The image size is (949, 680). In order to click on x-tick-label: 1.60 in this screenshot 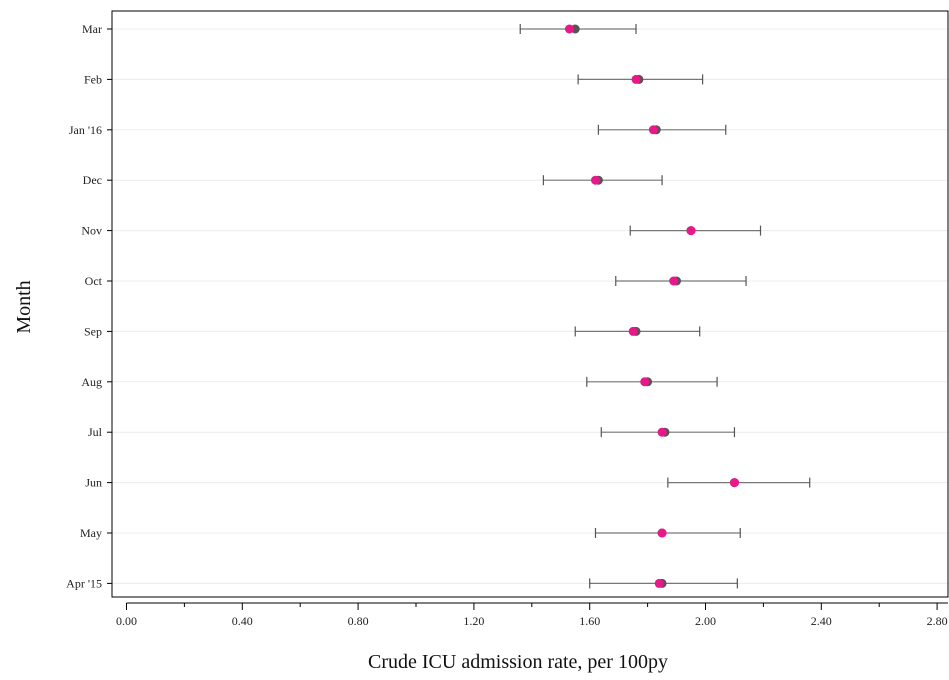, I will do `click(589, 621)`.